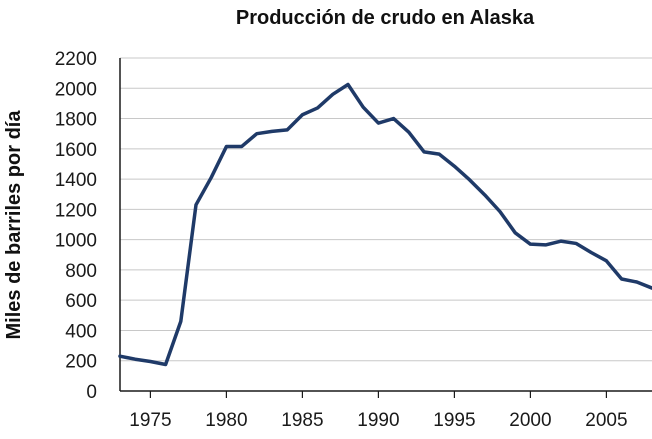 This screenshot has width=652, height=439. I want to click on y-tick-label: 400, so click(81, 331).